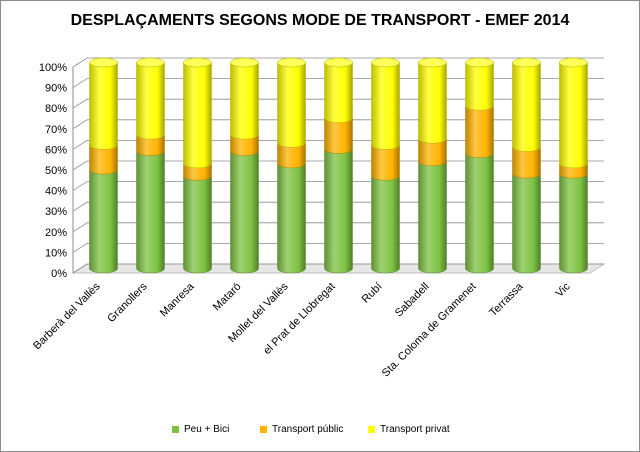  Describe the element at coordinates (415, 429) in the screenshot. I see `legend-label: Transport privat` at that location.